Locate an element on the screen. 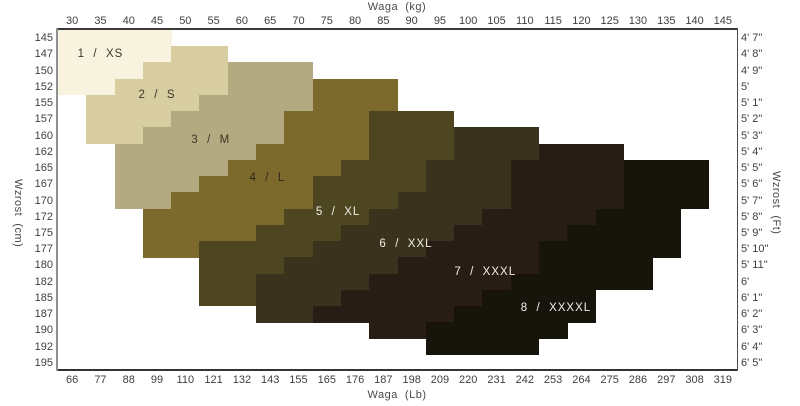 Image resolution: width=800 pixels, height=406 pixels. left-tick-label: 170 is located at coordinates (43, 200).